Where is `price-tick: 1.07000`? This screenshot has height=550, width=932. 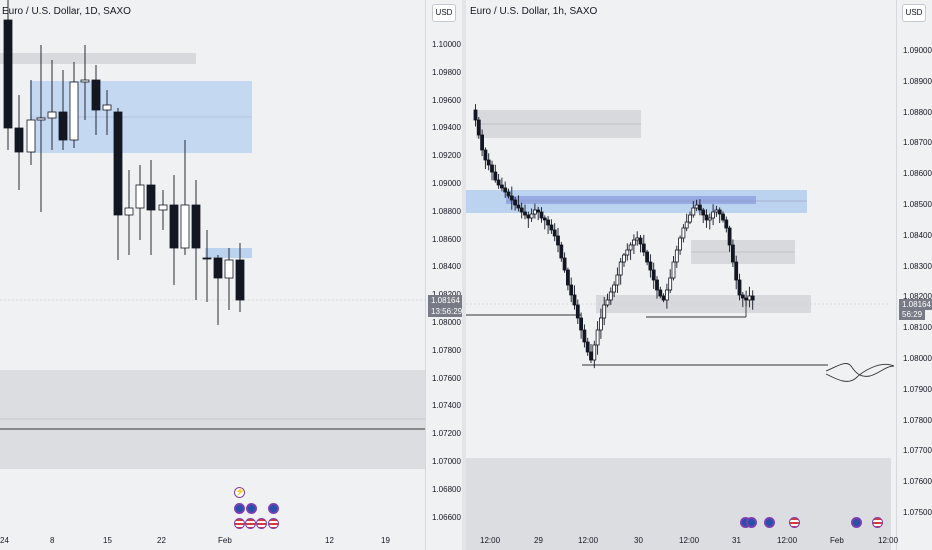 price-tick: 1.07000 is located at coordinates (446, 461).